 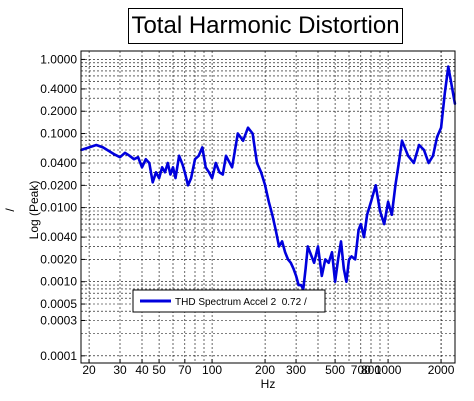 What do you see at coordinates (441, 370) in the screenshot?
I see `x-tick-label: 2000` at bounding box center [441, 370].